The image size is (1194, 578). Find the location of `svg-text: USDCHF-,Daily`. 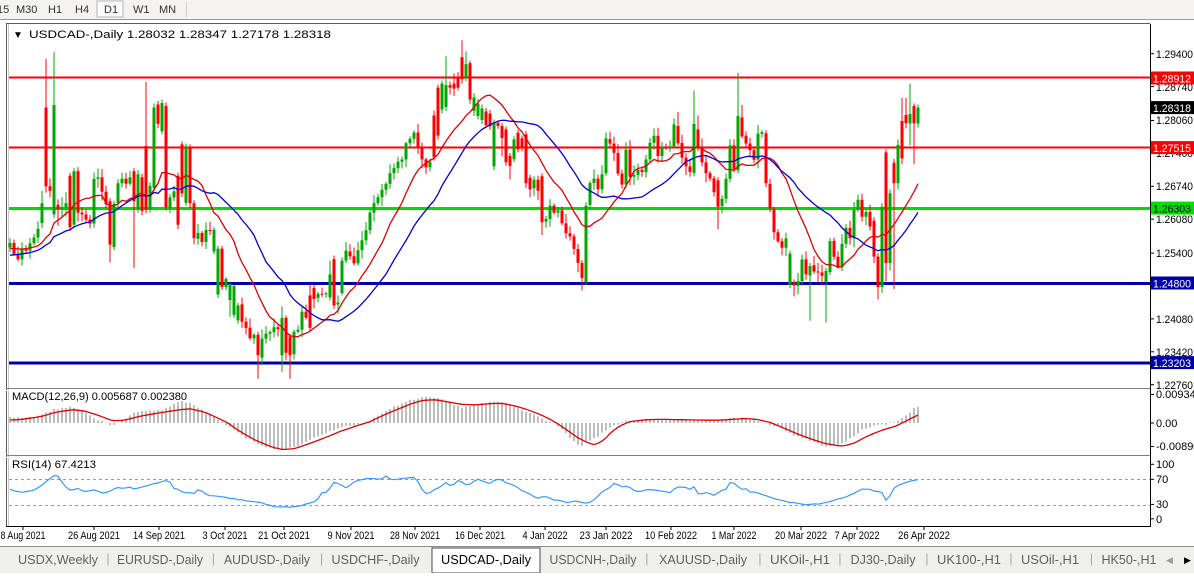

svg-text: USDCHF-,Daily is located at coordinates (376, 559).